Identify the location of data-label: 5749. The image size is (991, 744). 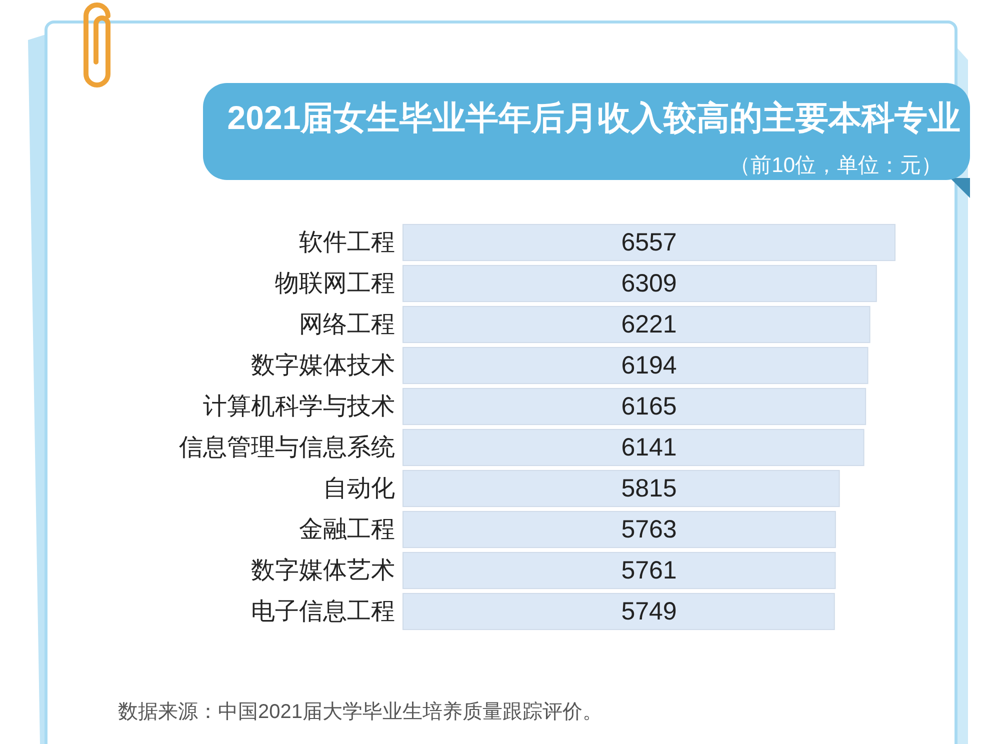
(649, 612).